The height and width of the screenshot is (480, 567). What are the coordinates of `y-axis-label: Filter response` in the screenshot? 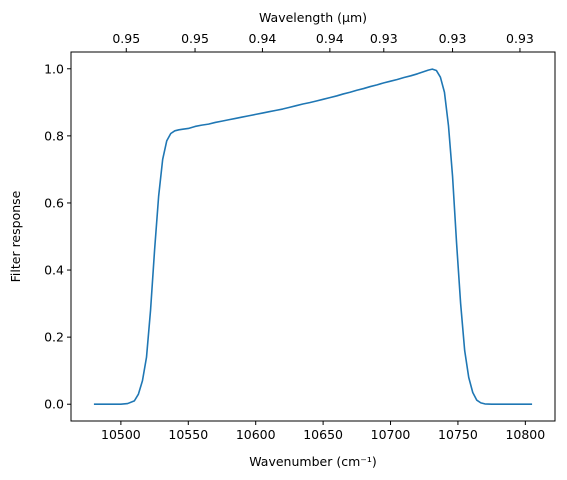 It's located at (15, 236).